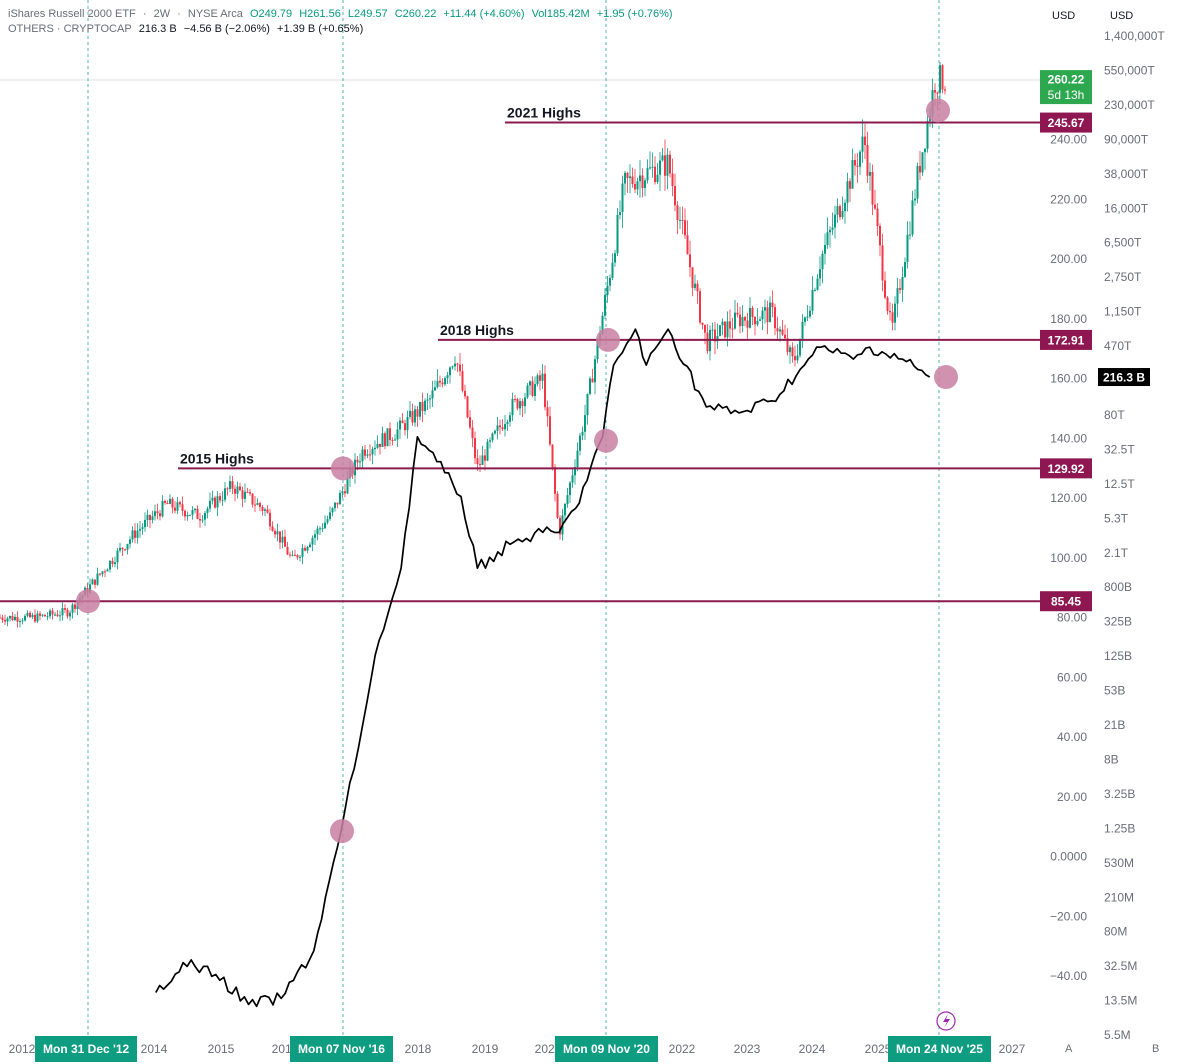 This screenshot has height=1064, width=1200. What do you see at coordinates (1129, 105) in the screenshot?
I see `right-axis-tick-label: 230,000T` at bounding box center [1129, 105].